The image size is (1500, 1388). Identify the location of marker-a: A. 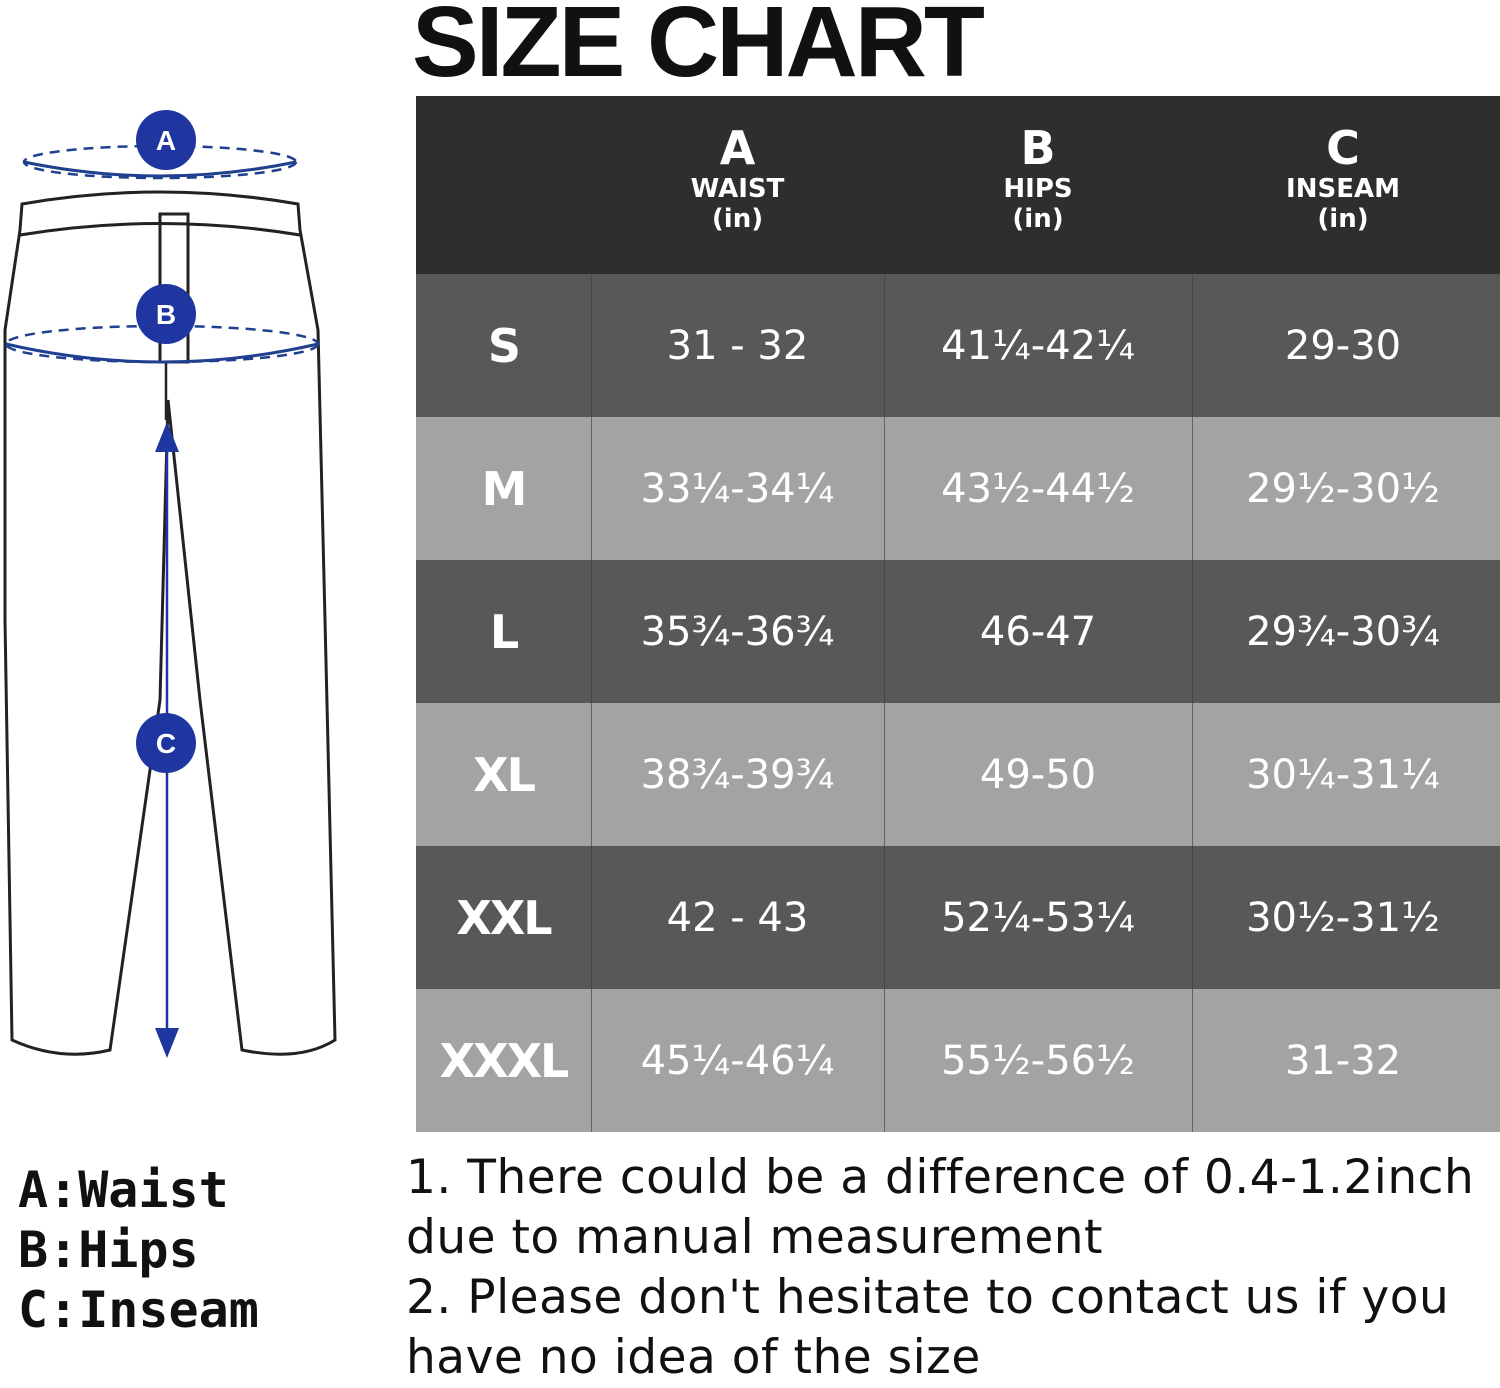
(166, 140).